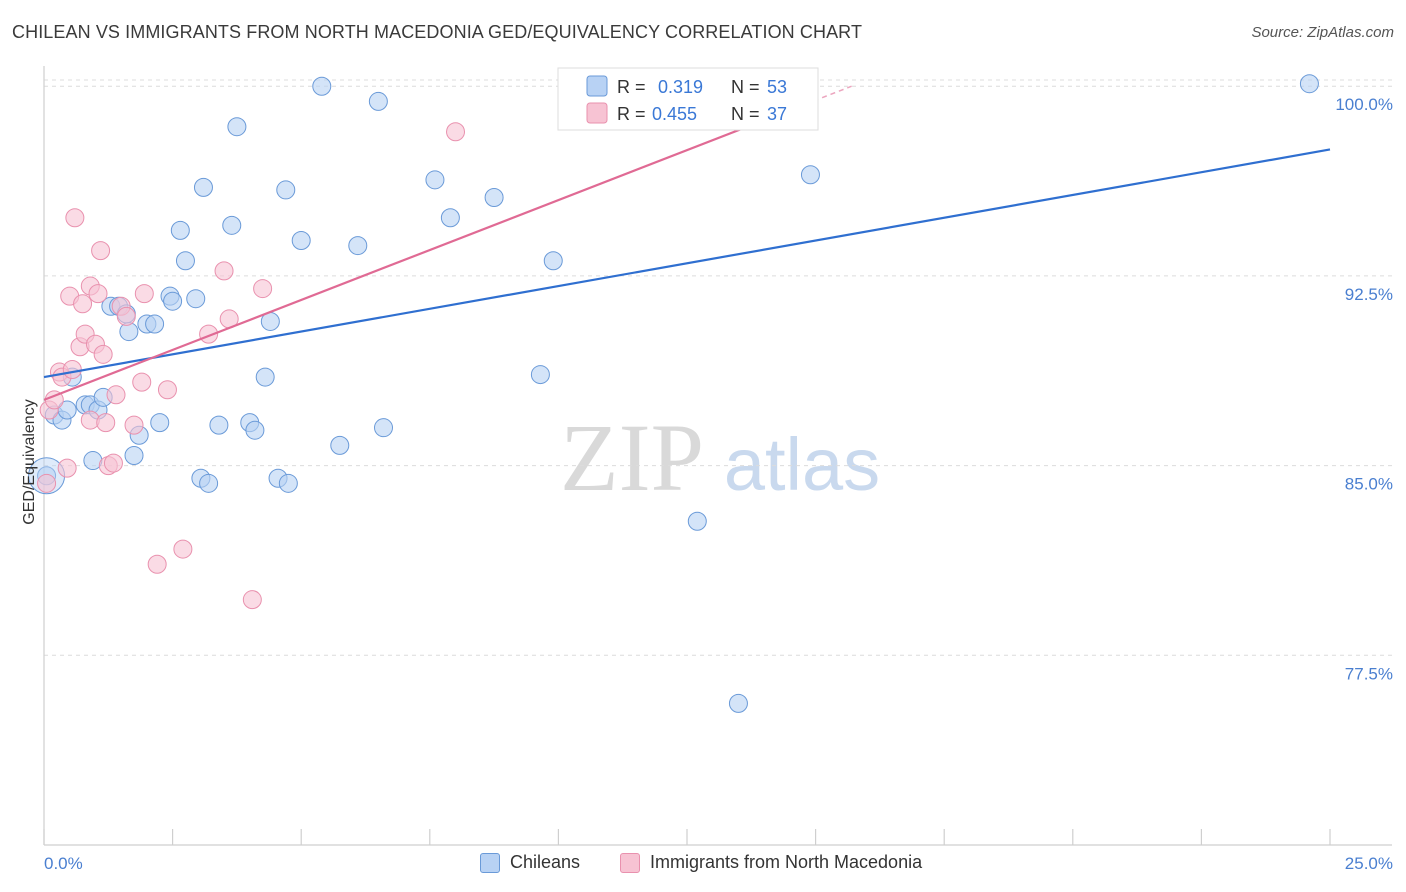 This screenshot has height=892, width=1406. What do you see at coordinates (777, 87) in the screenshot?
I see `legend-n-value-chileans: 53` at bounding box center [777, 87].